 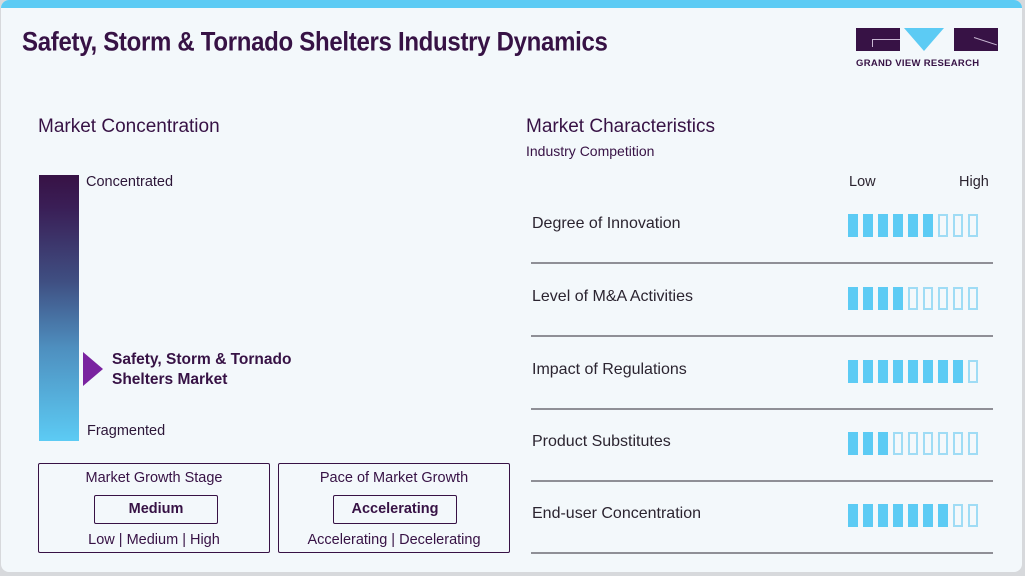 I want to click on concentration-gradient-bar, so click(x=59, y=308).